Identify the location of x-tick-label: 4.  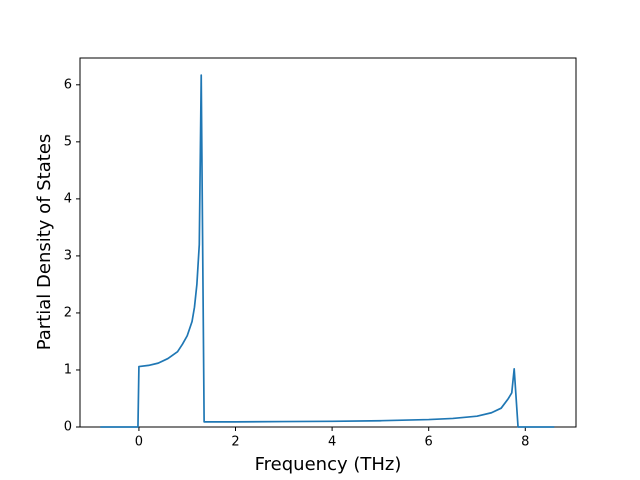
(332, 442).